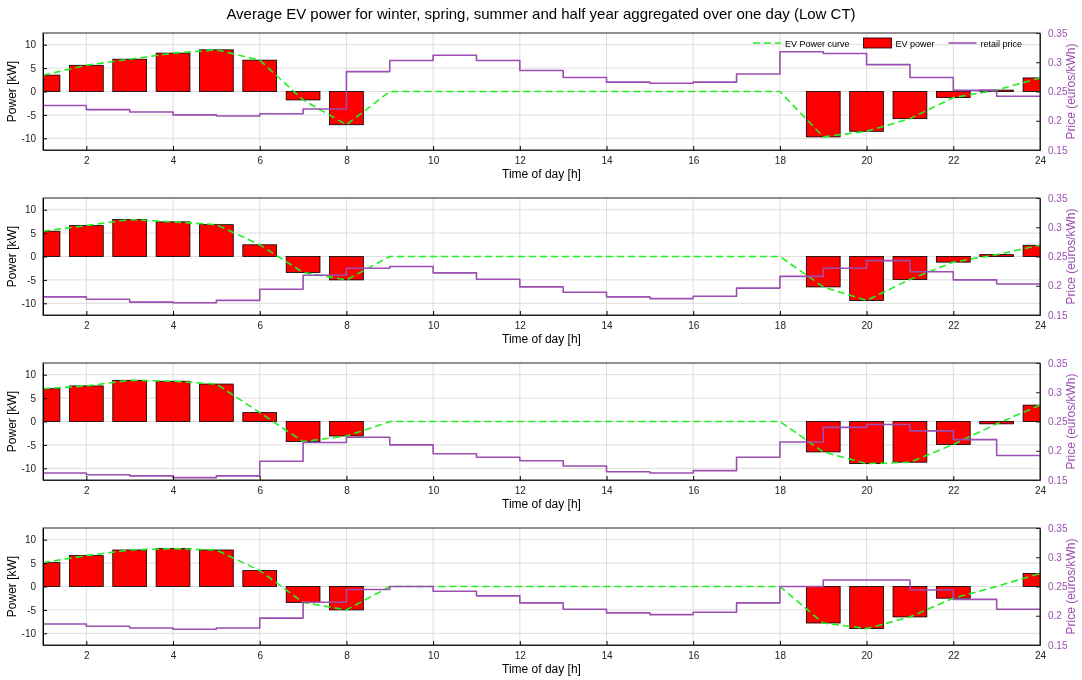 The width and height of the screenshot is (1082, 680). I want to click on x-tick-label: 24, so click(1040, 491).